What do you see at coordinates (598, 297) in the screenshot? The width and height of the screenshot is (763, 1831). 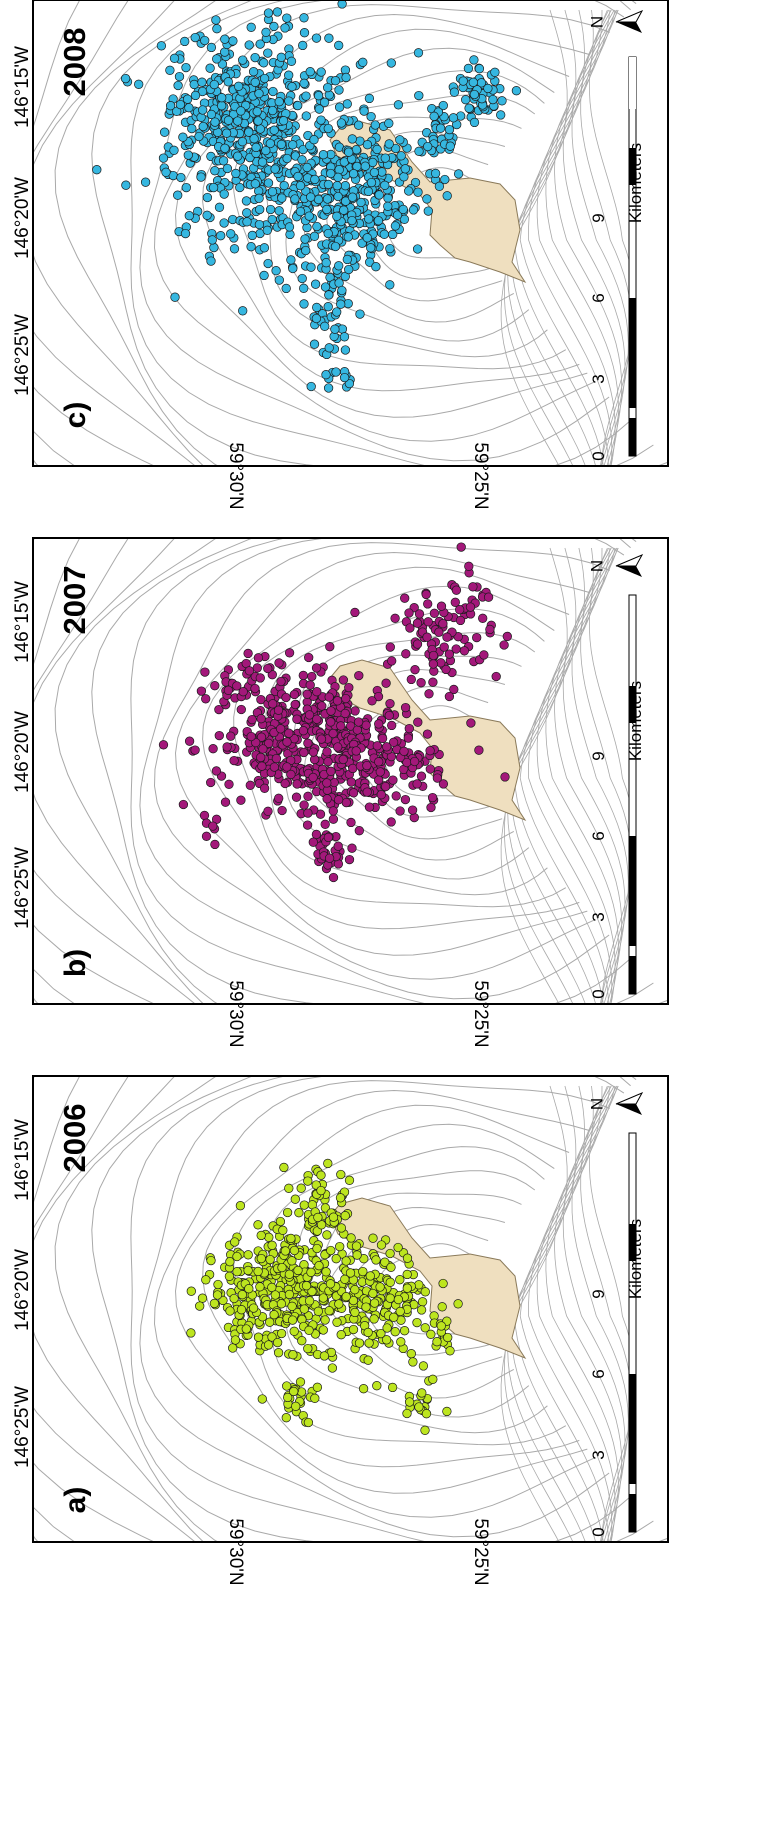 I see `scale-tick-label: 6` at bounding box center [598, 297].